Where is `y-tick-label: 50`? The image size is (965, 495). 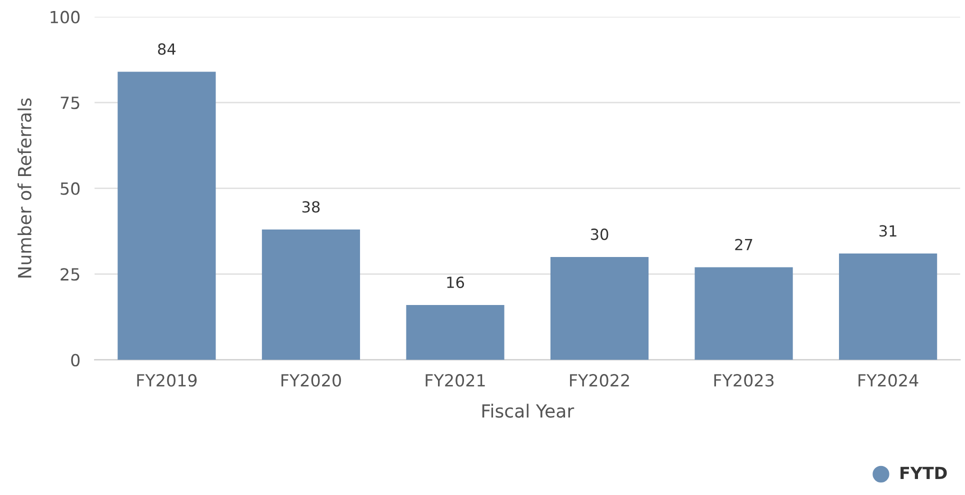 y-tick-label: 50 is located at coordinates (70, 188).